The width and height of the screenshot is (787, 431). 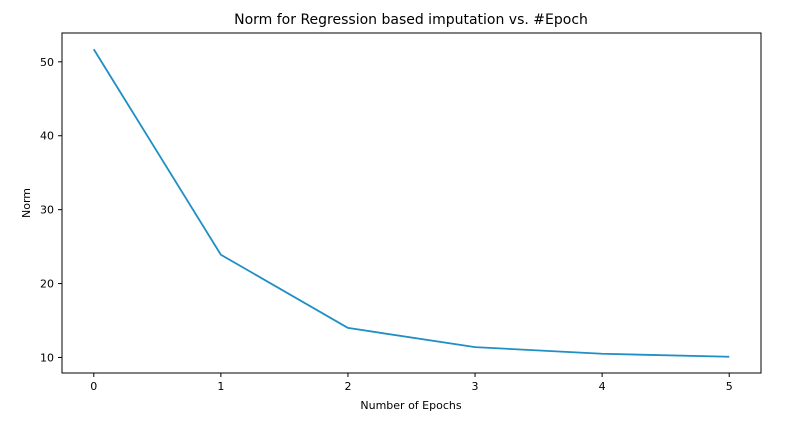 I want to click on x-tick-label: 3, so click(x=475, y=386).